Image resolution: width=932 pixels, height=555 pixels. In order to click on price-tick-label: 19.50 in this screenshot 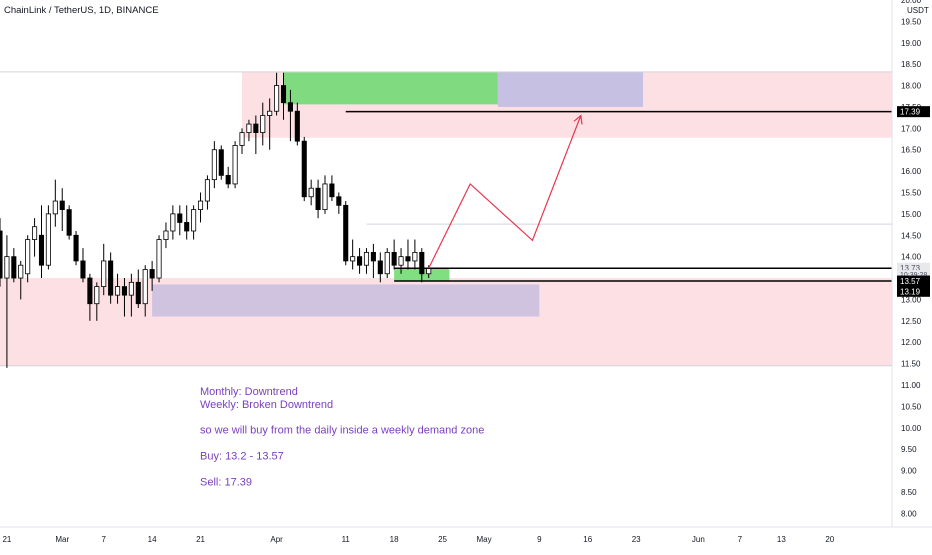, I will do `click(911, 21)`.